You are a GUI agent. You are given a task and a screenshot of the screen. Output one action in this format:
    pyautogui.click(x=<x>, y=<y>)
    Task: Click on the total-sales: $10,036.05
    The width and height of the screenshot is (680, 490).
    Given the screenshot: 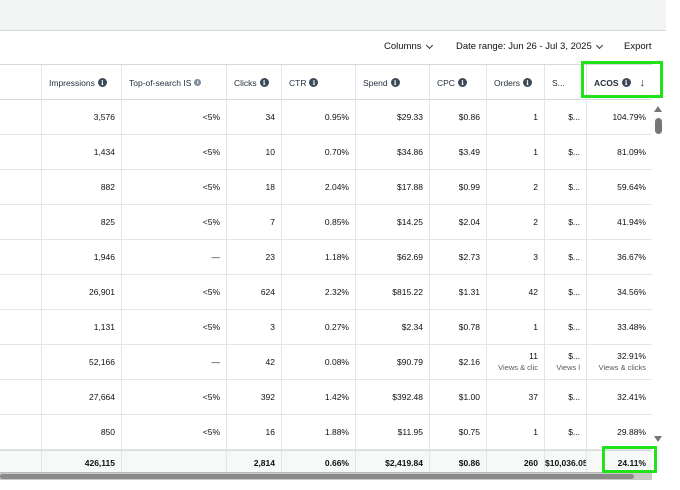 What is the action you would take?
    pyautogui.click(x=565, y=463)
    